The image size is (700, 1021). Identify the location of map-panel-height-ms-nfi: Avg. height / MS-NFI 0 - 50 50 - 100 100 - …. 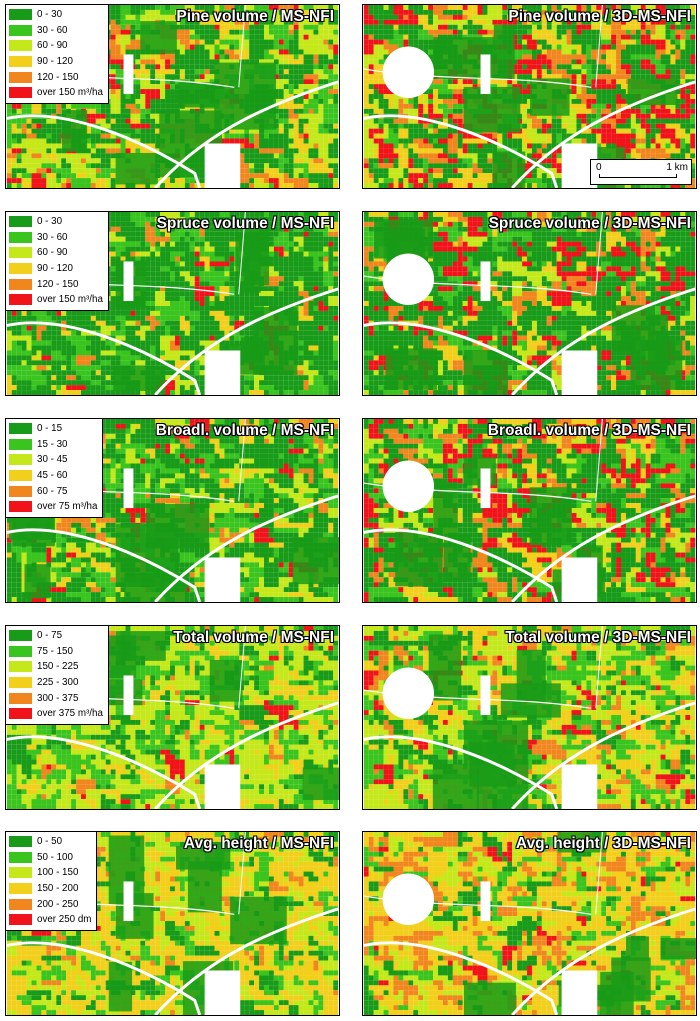
(172, 923).